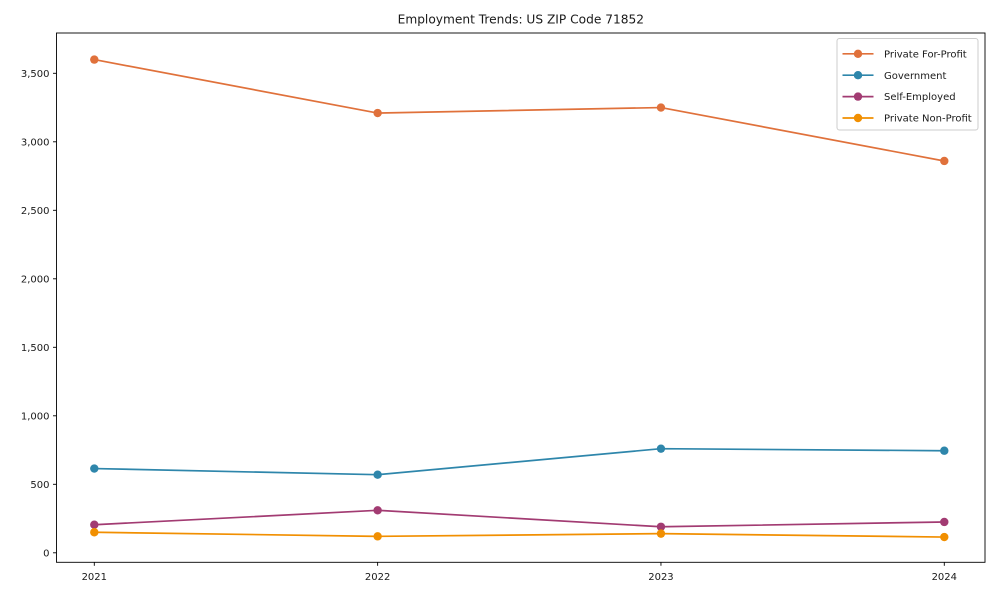 The width and height of the screenshot is (1000, 600). What do you see at coordinates (925, 54) in the screenshot?
I see `legend-label: Private For-Profit` at bounding box center [925, 54].